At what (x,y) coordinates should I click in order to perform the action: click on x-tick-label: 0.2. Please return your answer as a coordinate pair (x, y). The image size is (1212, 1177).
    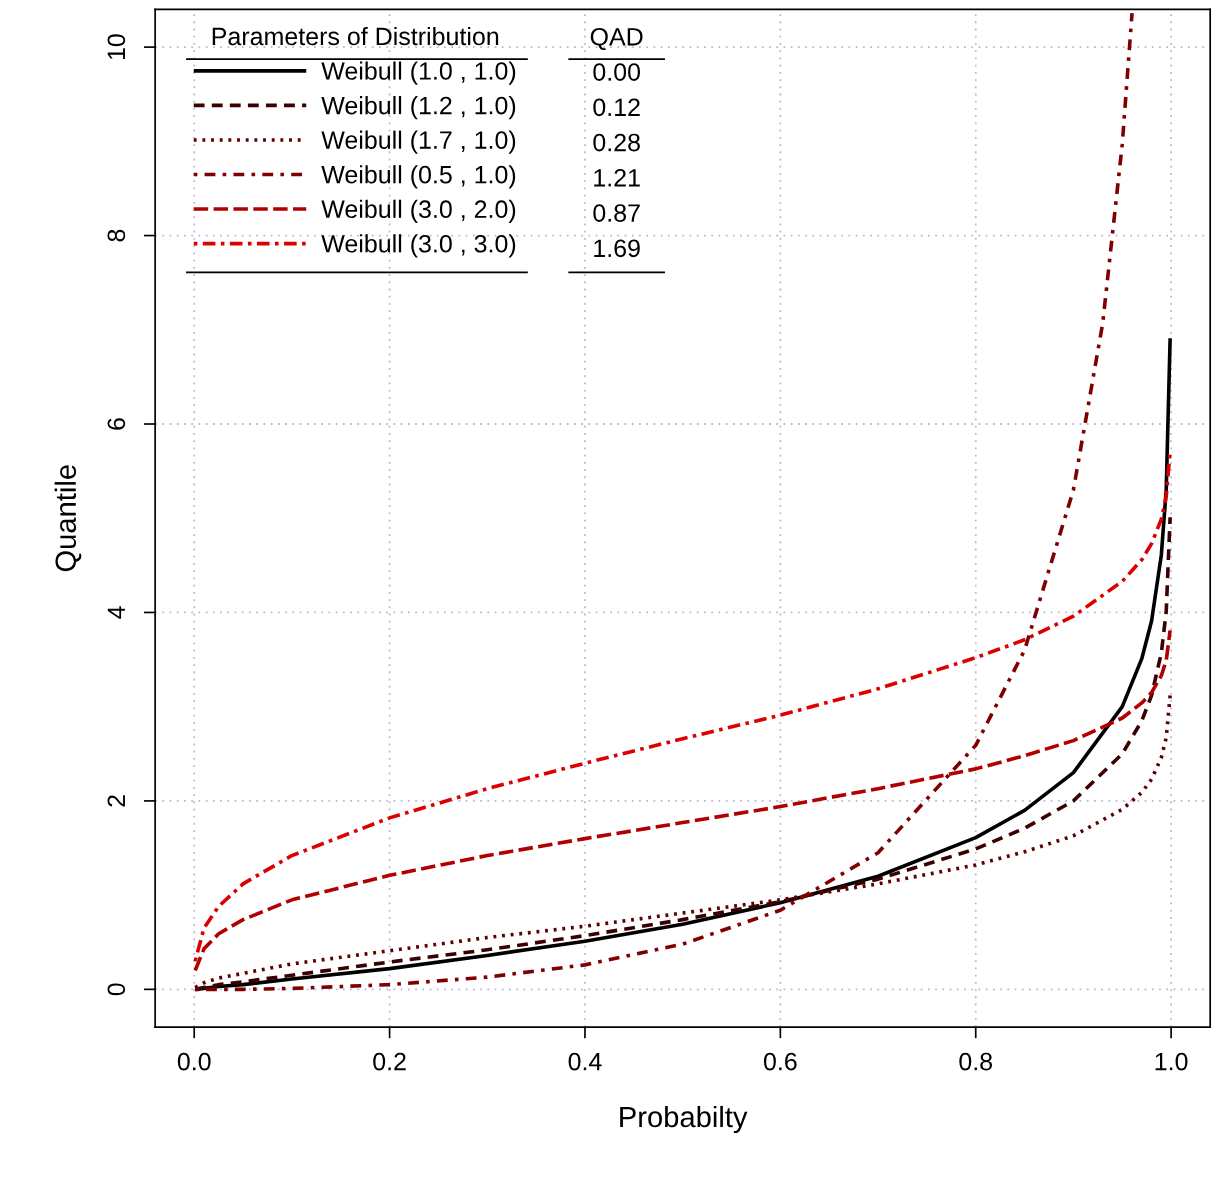
    Looking at the image, I should click on (389, 1061).